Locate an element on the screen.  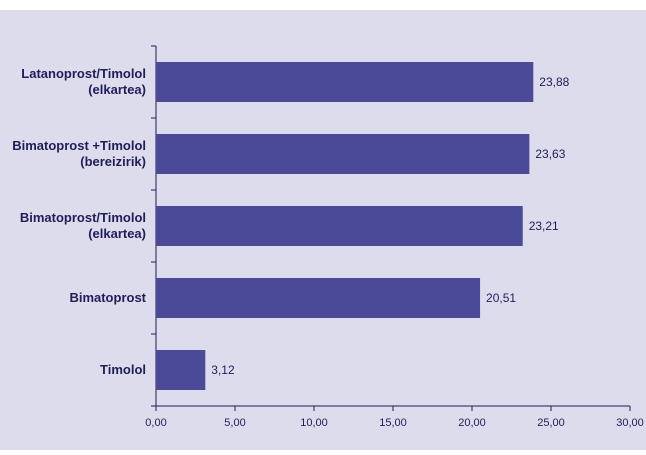
x-tick-label: 20,00 is located at coordinates (472, 423).